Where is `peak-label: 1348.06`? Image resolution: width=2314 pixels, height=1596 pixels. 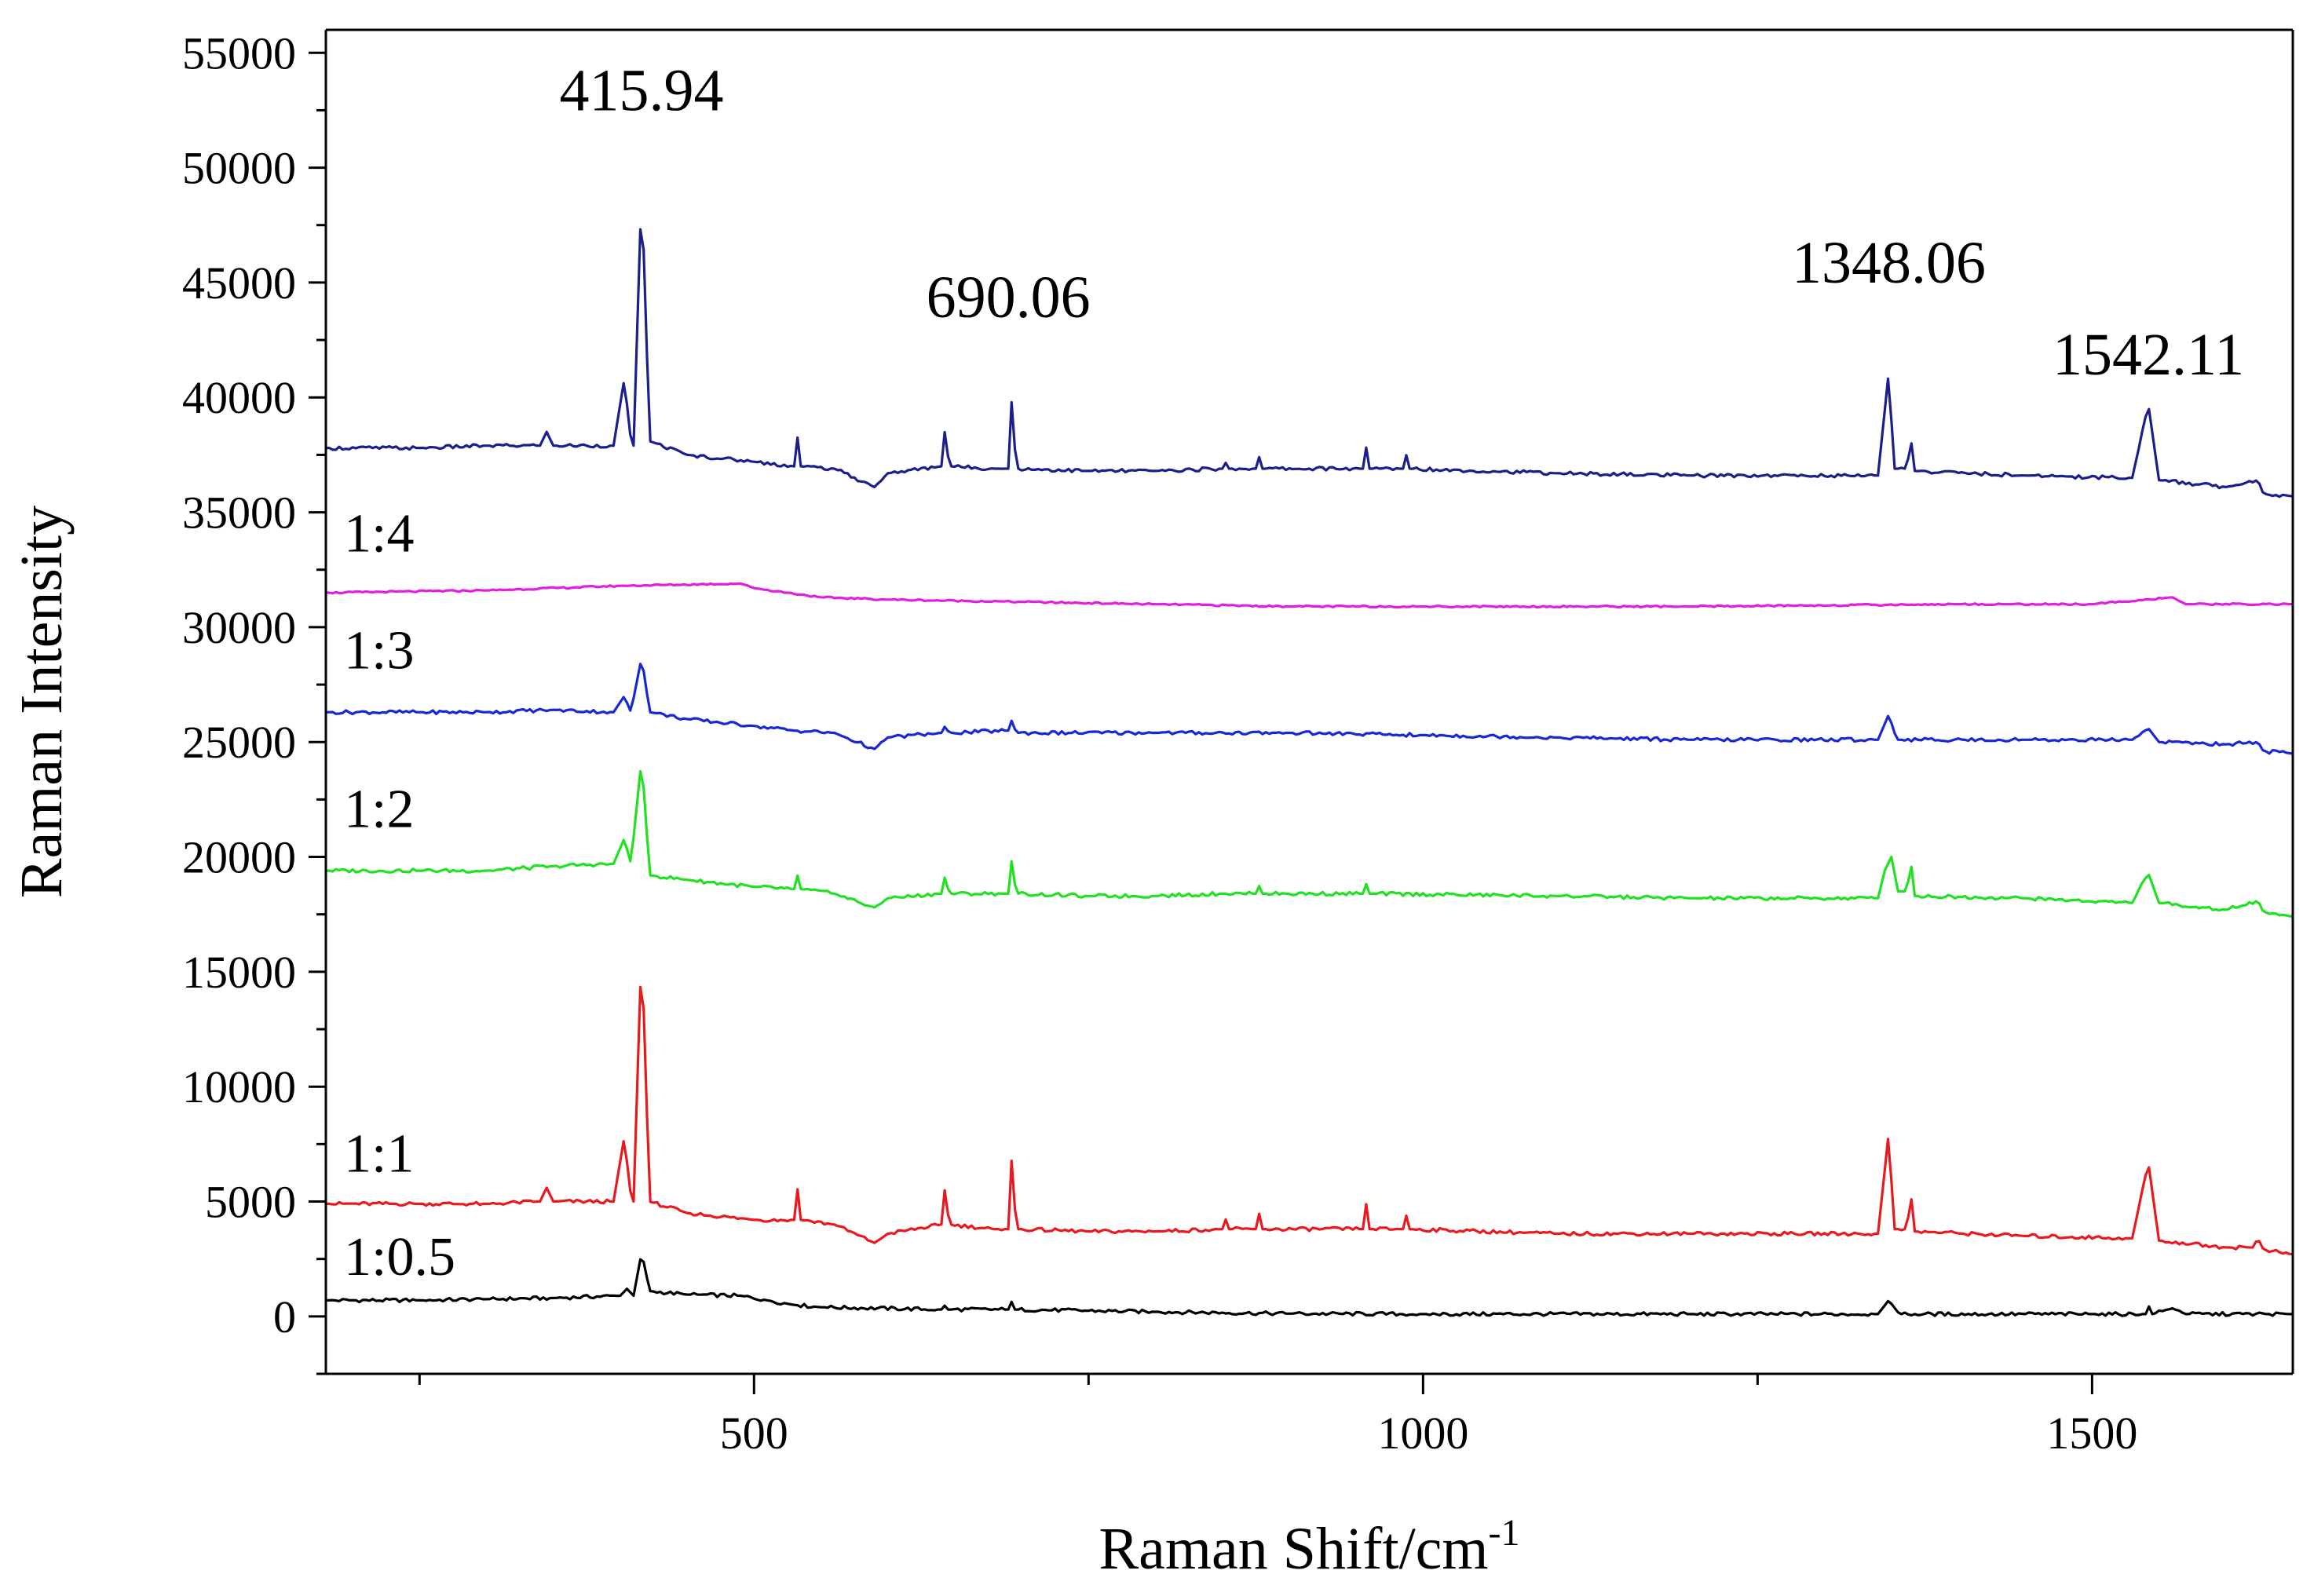 peak-label: 1348.06 is located at coordinates (1889, 263).